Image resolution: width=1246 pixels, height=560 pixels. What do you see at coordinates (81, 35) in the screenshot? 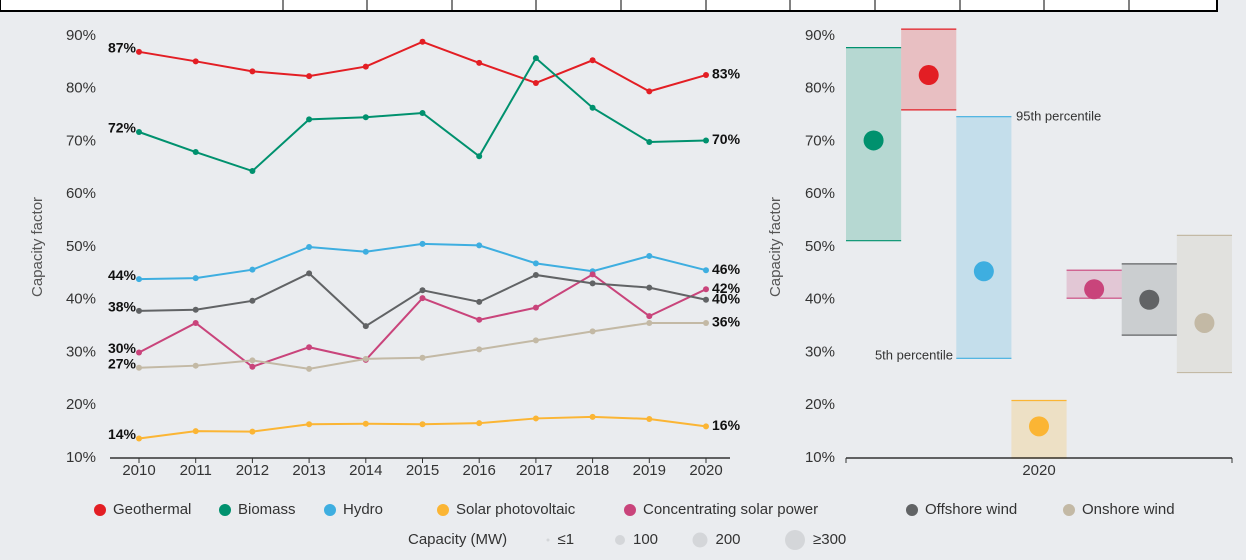
I see `y-tick-label: 90%` at bounding box center [81, 35].